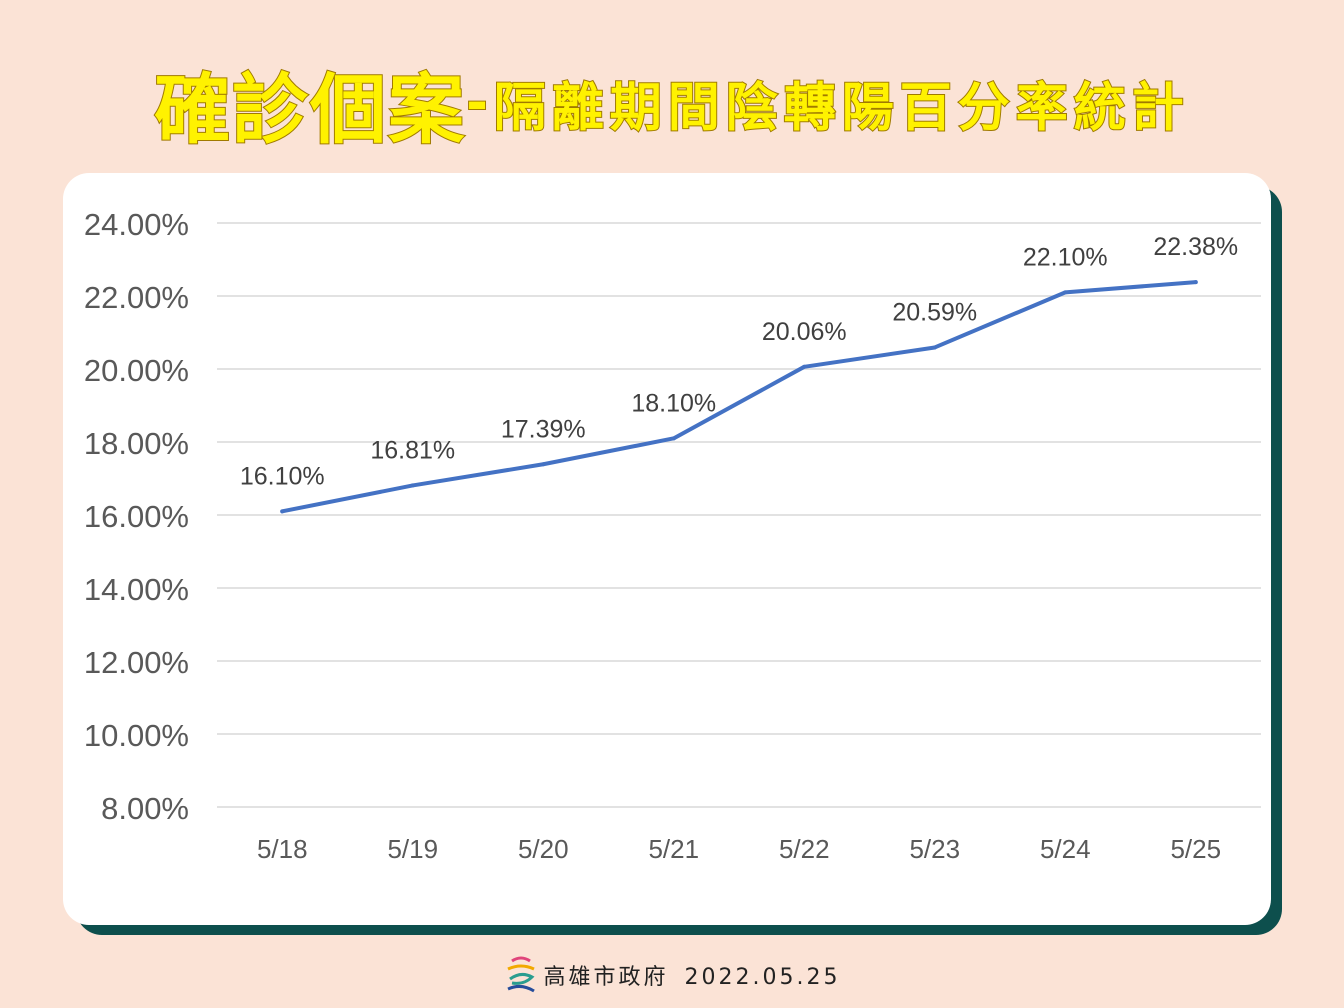 The height and width of the screenshot is (1008, 1344). What do you see at coordinates (136, 735) in the screenshot?
I see `y-tick-label: 10.00%` at bounding box center [136, 735].